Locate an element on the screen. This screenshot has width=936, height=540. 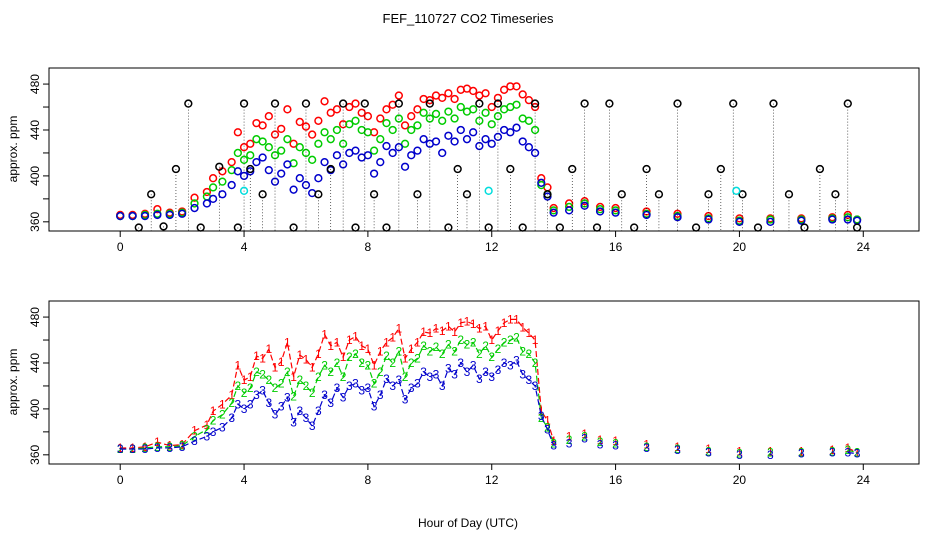
x-tick-label: 0 is located at coordinates (120, 247).